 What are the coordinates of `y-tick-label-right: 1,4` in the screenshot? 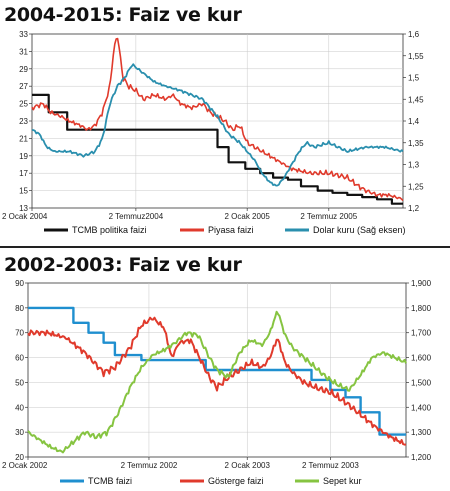 It's located at (414, 121).